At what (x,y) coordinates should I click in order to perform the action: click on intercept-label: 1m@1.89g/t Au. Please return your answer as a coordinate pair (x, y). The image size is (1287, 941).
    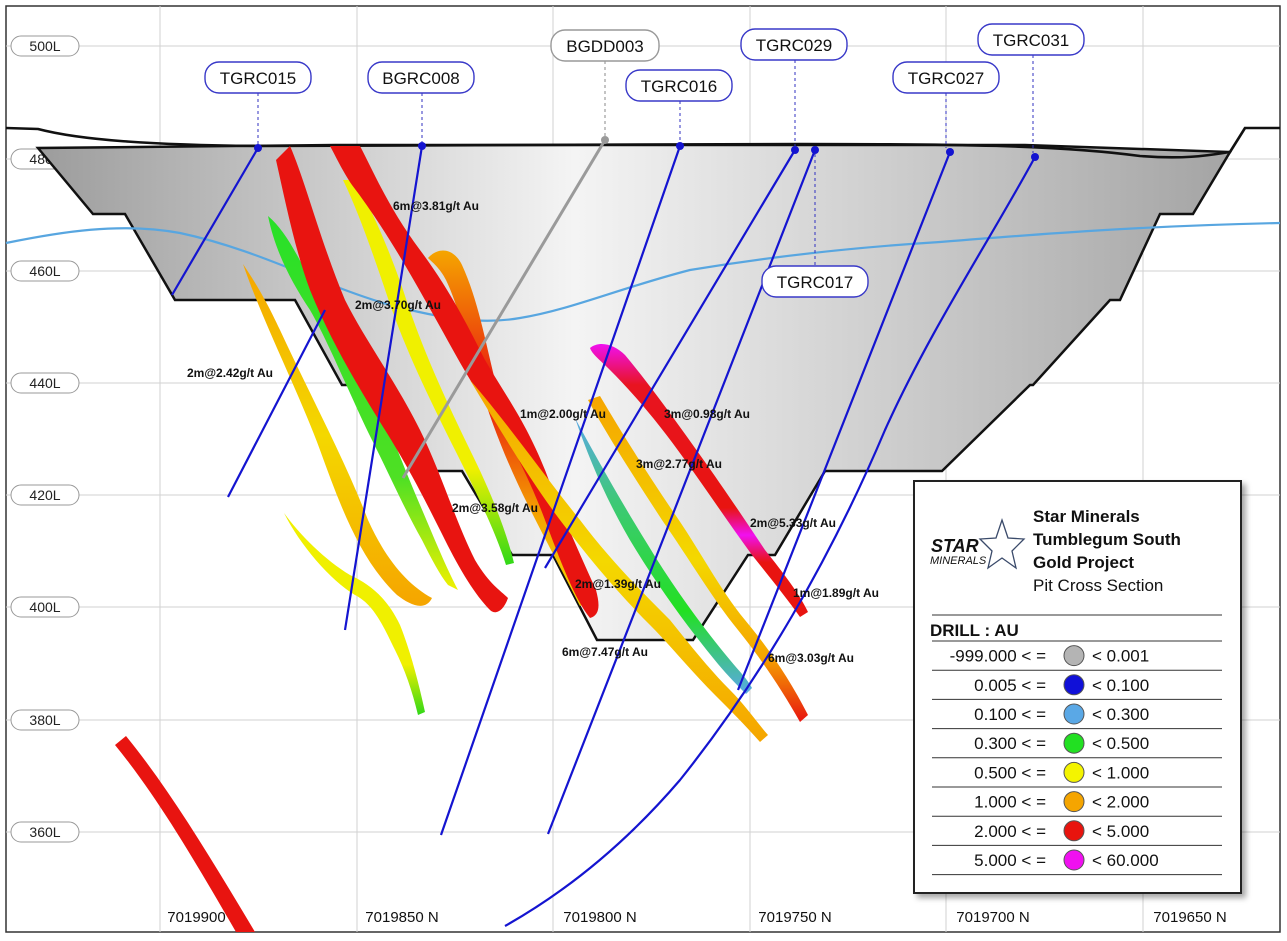
    Looking at the image, I should click on (836, 593).